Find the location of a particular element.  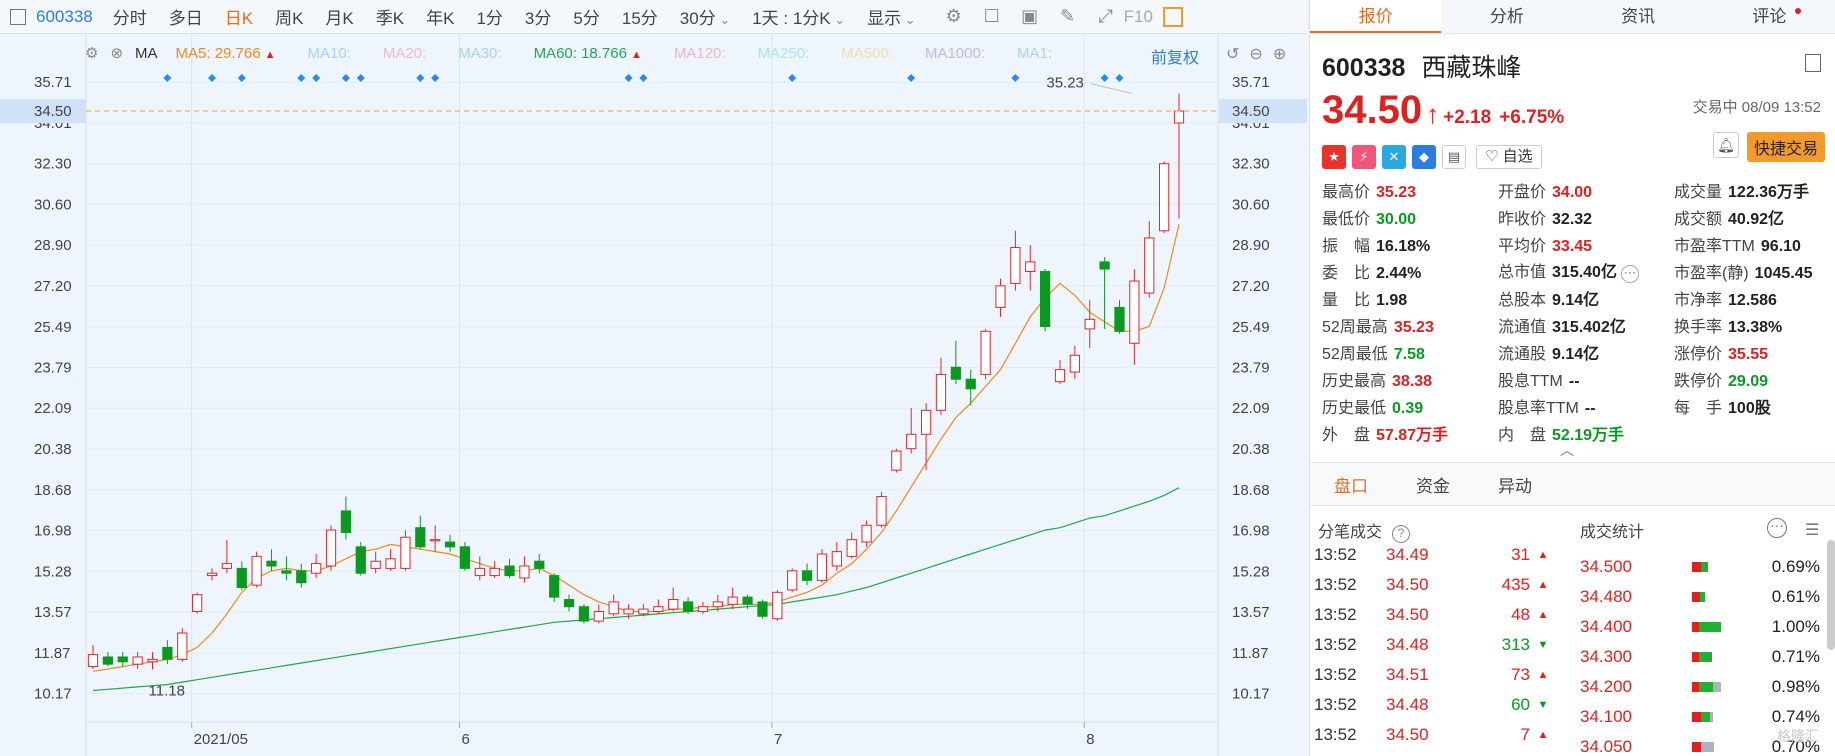

up-arrow-icon: ↑ is located at coordinates (1433, 114).